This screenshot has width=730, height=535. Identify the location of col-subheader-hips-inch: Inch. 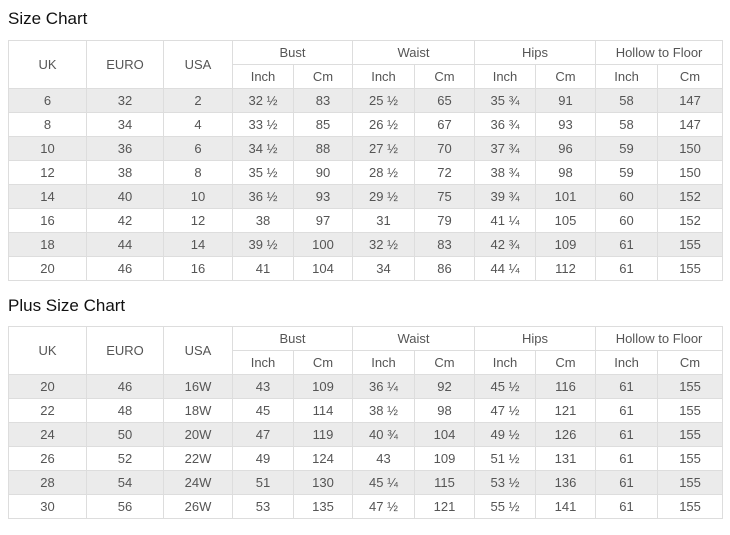
(505, 76).